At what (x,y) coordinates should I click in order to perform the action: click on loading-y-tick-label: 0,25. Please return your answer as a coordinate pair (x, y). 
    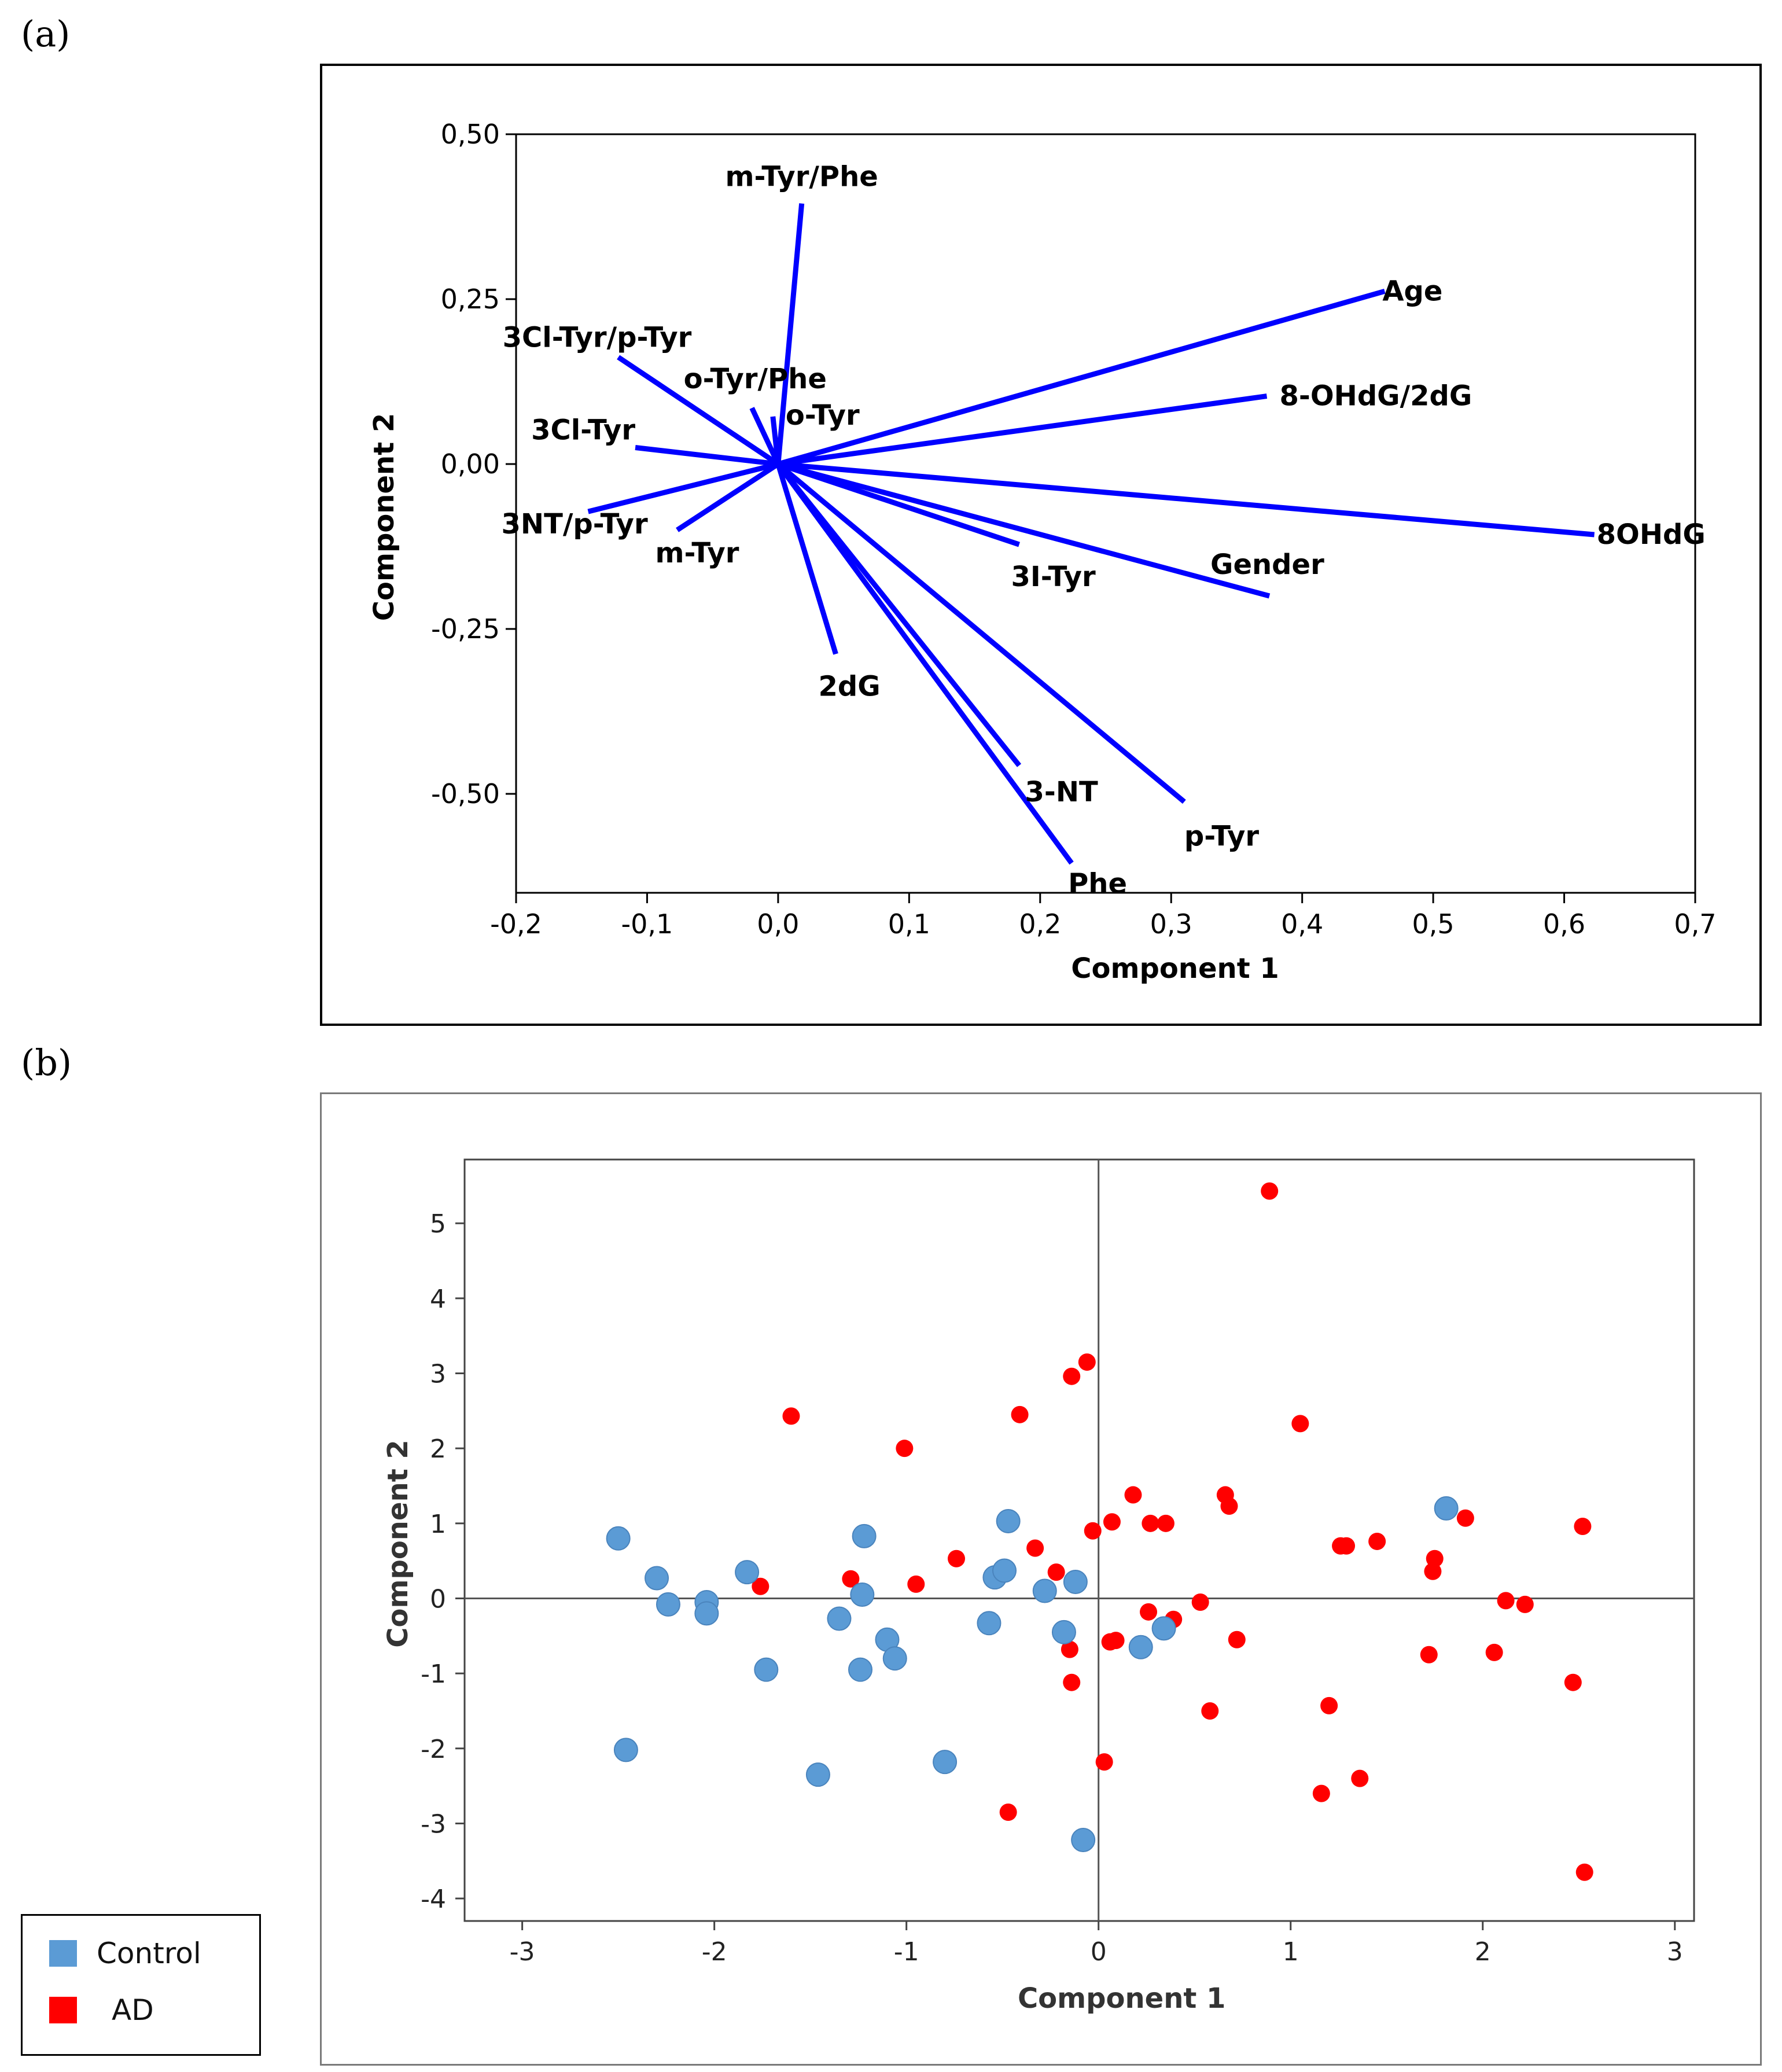
    Looking at the image, I should click on (470, 300).